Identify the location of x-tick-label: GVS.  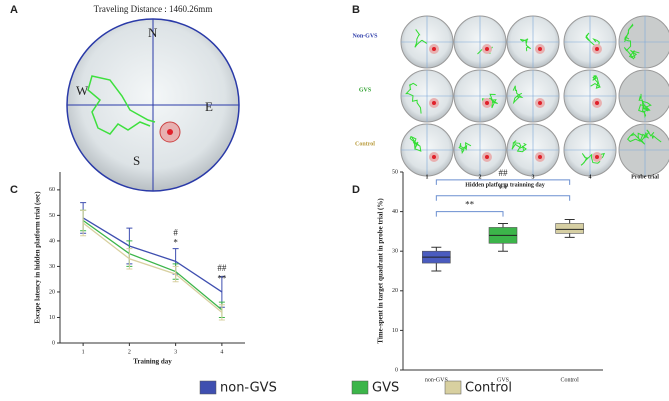
(503, 380).